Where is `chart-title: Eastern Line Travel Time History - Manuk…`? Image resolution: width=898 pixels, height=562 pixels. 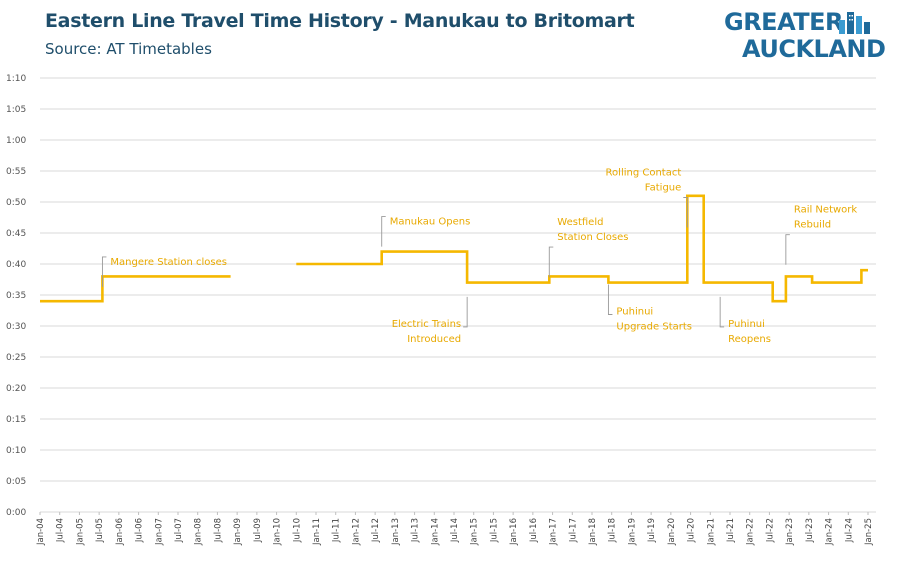 chart-title: Eastern Line Travel Time History - Manuk… is located at coordinates (340, 21).